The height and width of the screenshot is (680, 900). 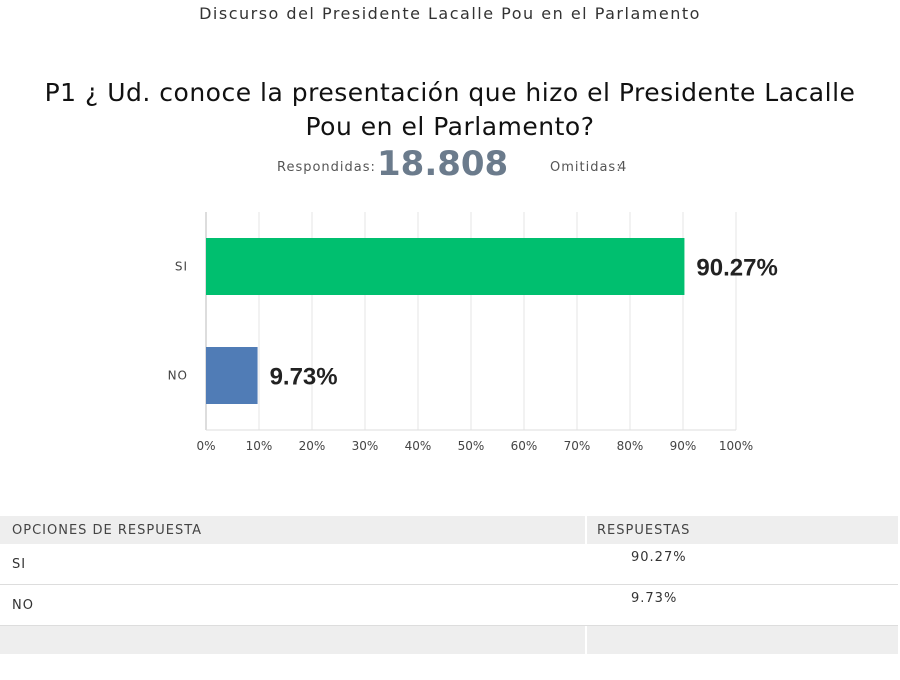 I want to click on row-value: 90.27%, so click(x=742, y=564).